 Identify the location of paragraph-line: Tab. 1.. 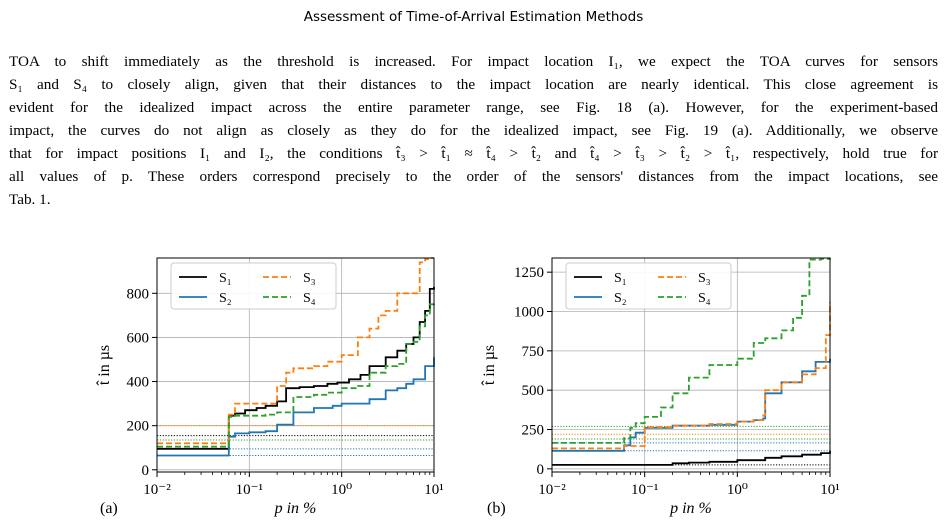
(30, 199).